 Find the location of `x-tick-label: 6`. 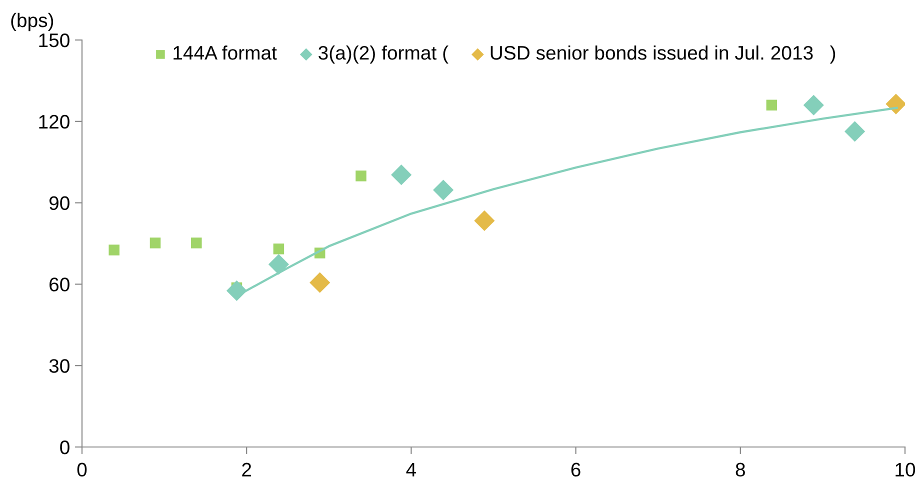

x-tick-label: 6 is located at coordinates (575, 469).